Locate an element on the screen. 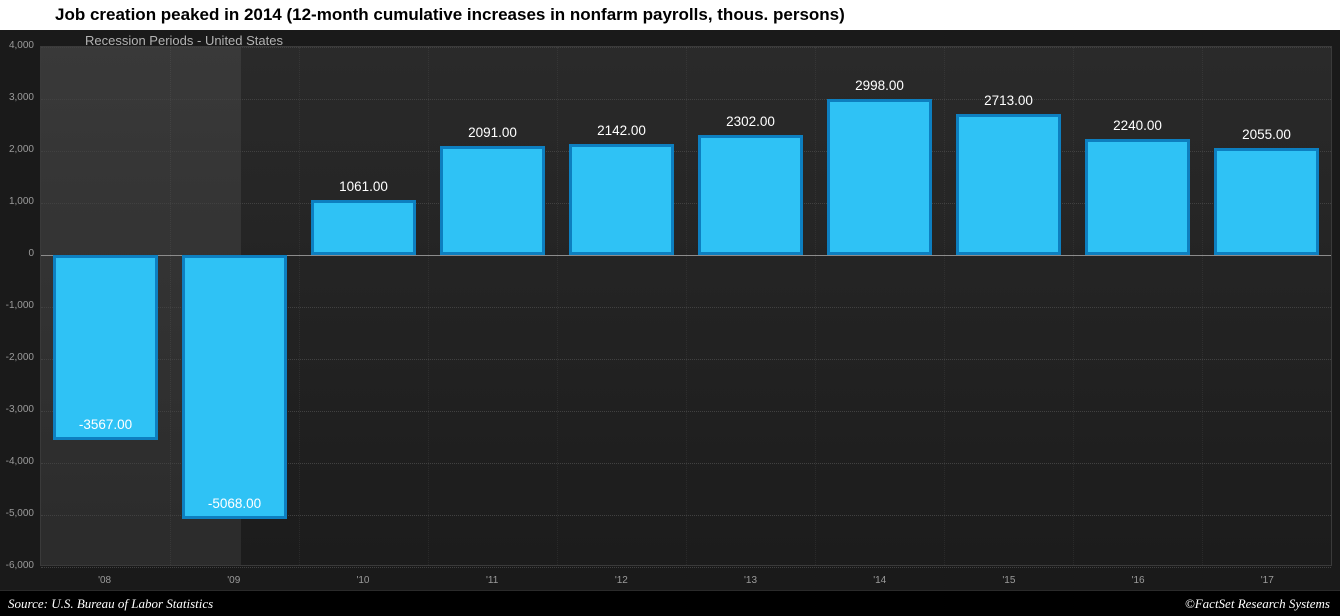 The width and height of the screenshot is (1340, 616). y-tick-label: -2,000 is located at coordinates (19, 357).